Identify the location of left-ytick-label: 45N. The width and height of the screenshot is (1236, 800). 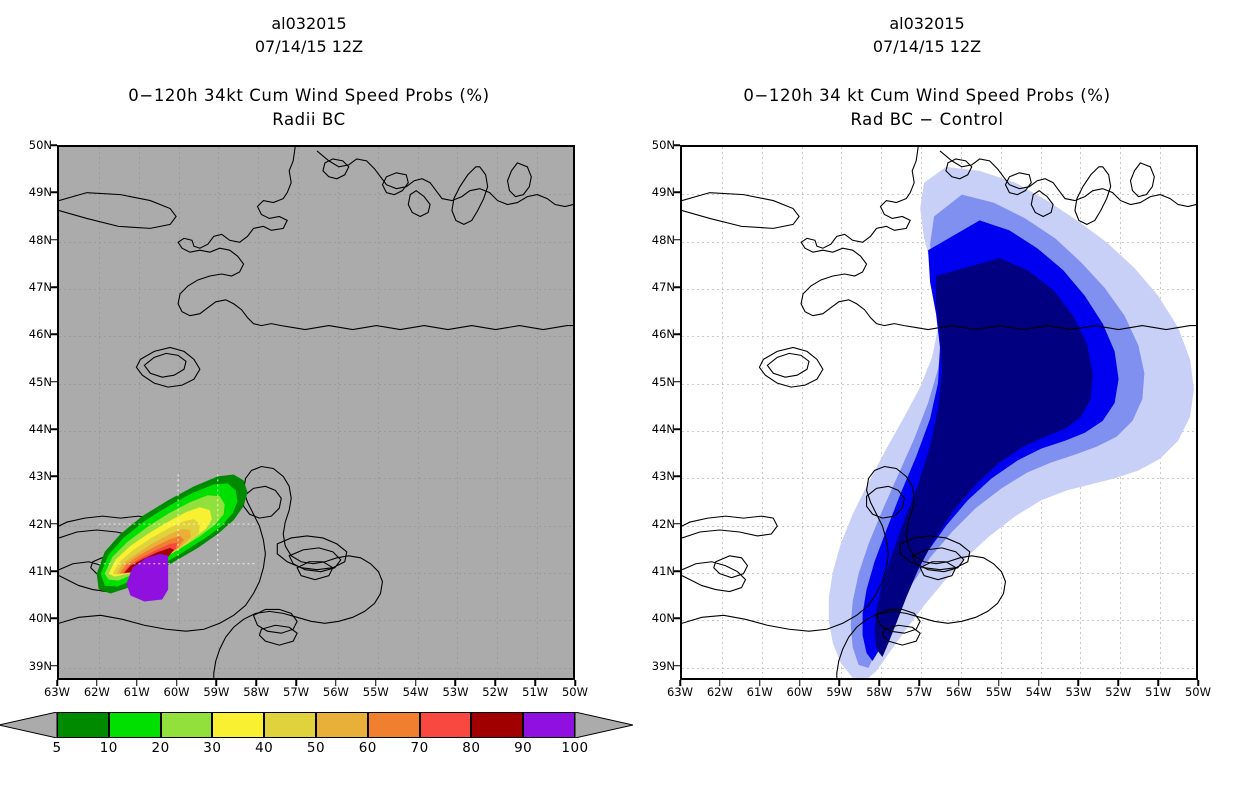
(40, 381).